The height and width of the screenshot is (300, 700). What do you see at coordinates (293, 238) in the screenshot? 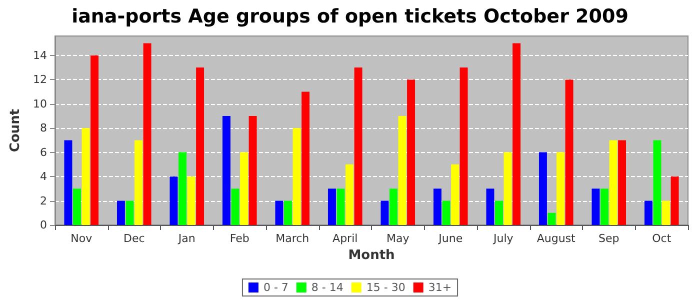
I see `x-tick-label: March` at bounding box center [293, 238].